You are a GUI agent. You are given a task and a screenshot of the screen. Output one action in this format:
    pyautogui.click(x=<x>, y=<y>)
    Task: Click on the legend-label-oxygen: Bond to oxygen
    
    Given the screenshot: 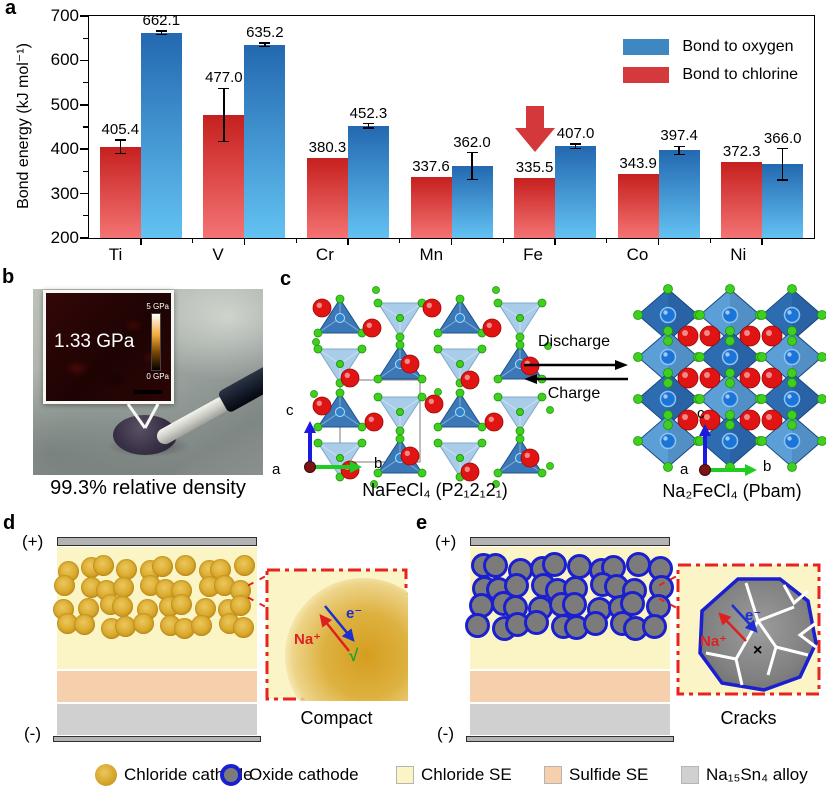 What is the action you would take?
    pyautogui.click(x=738, y=46)
    